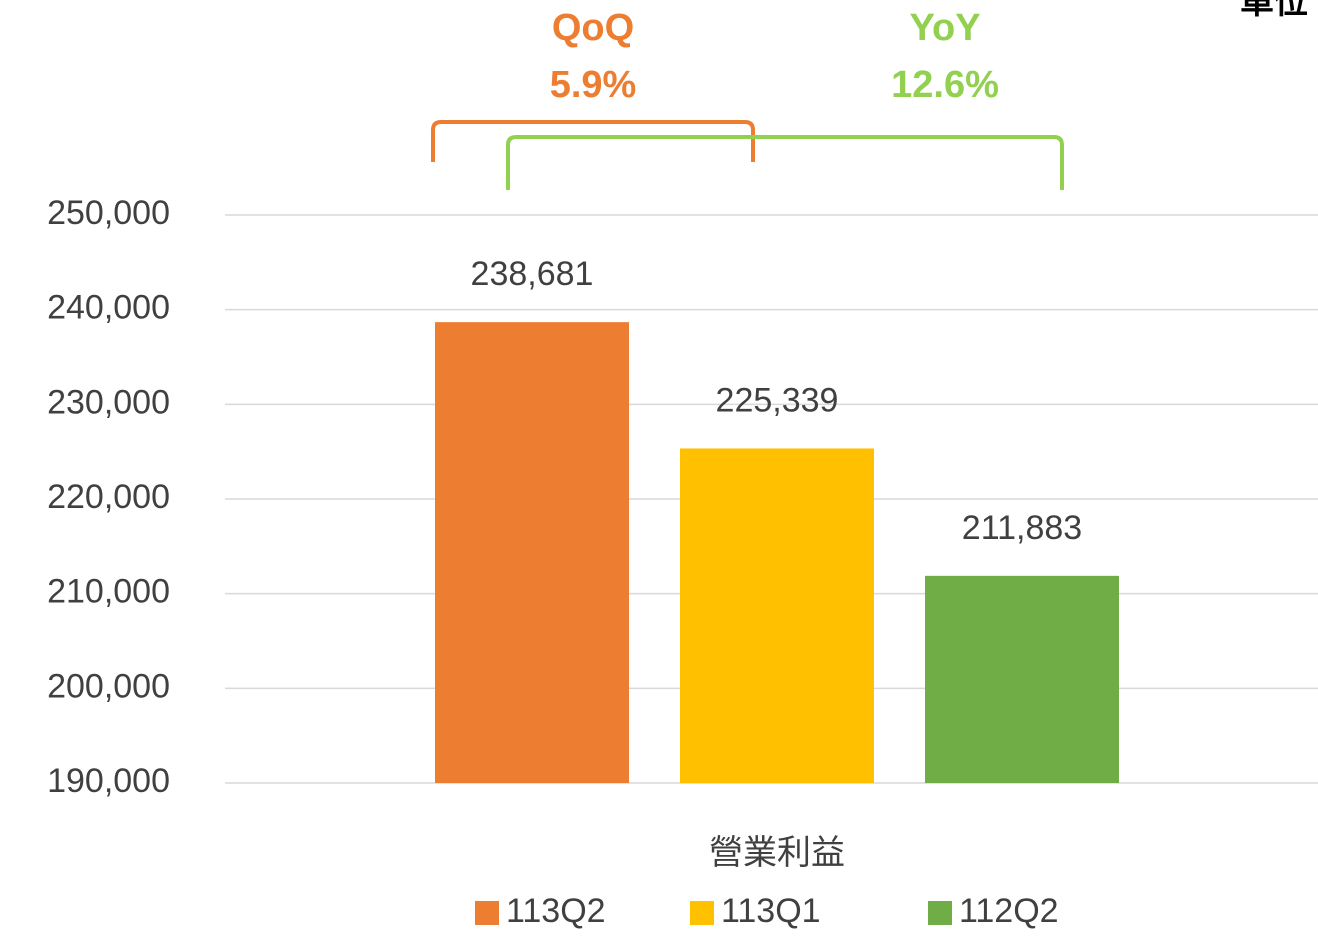 The image size is (1318, 936). What do you see at coordinates (771, 911) in the screenshot?
I see `legend-label: 113Q1` at bounding box center [771, 911].